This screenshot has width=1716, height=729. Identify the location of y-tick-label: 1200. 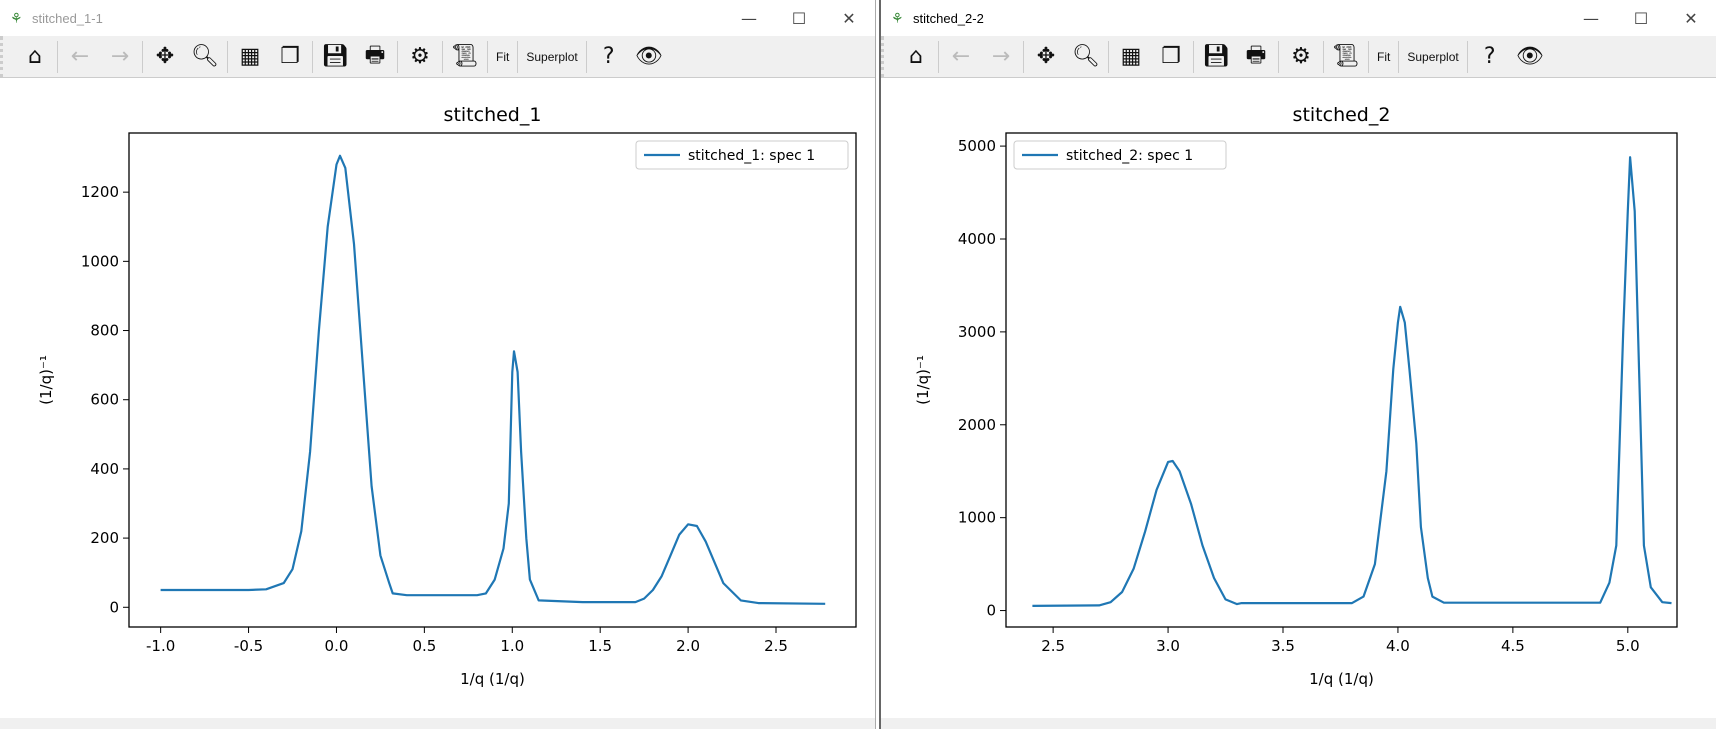
(100, 192).